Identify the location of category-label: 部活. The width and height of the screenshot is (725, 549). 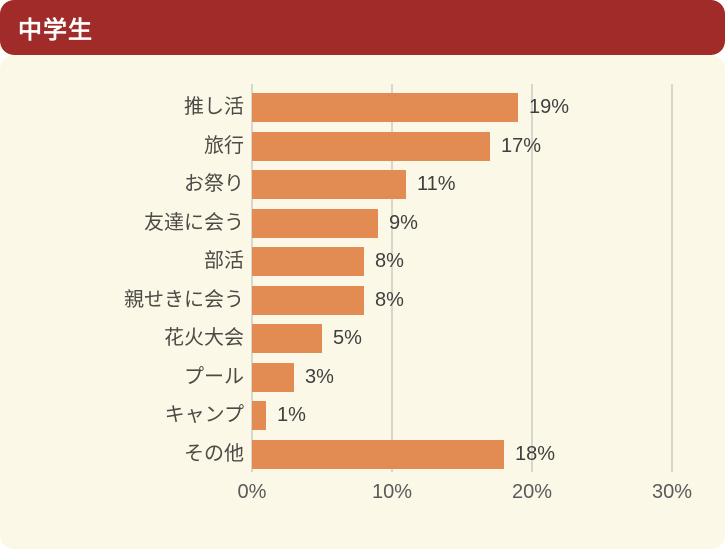
(224, 261).